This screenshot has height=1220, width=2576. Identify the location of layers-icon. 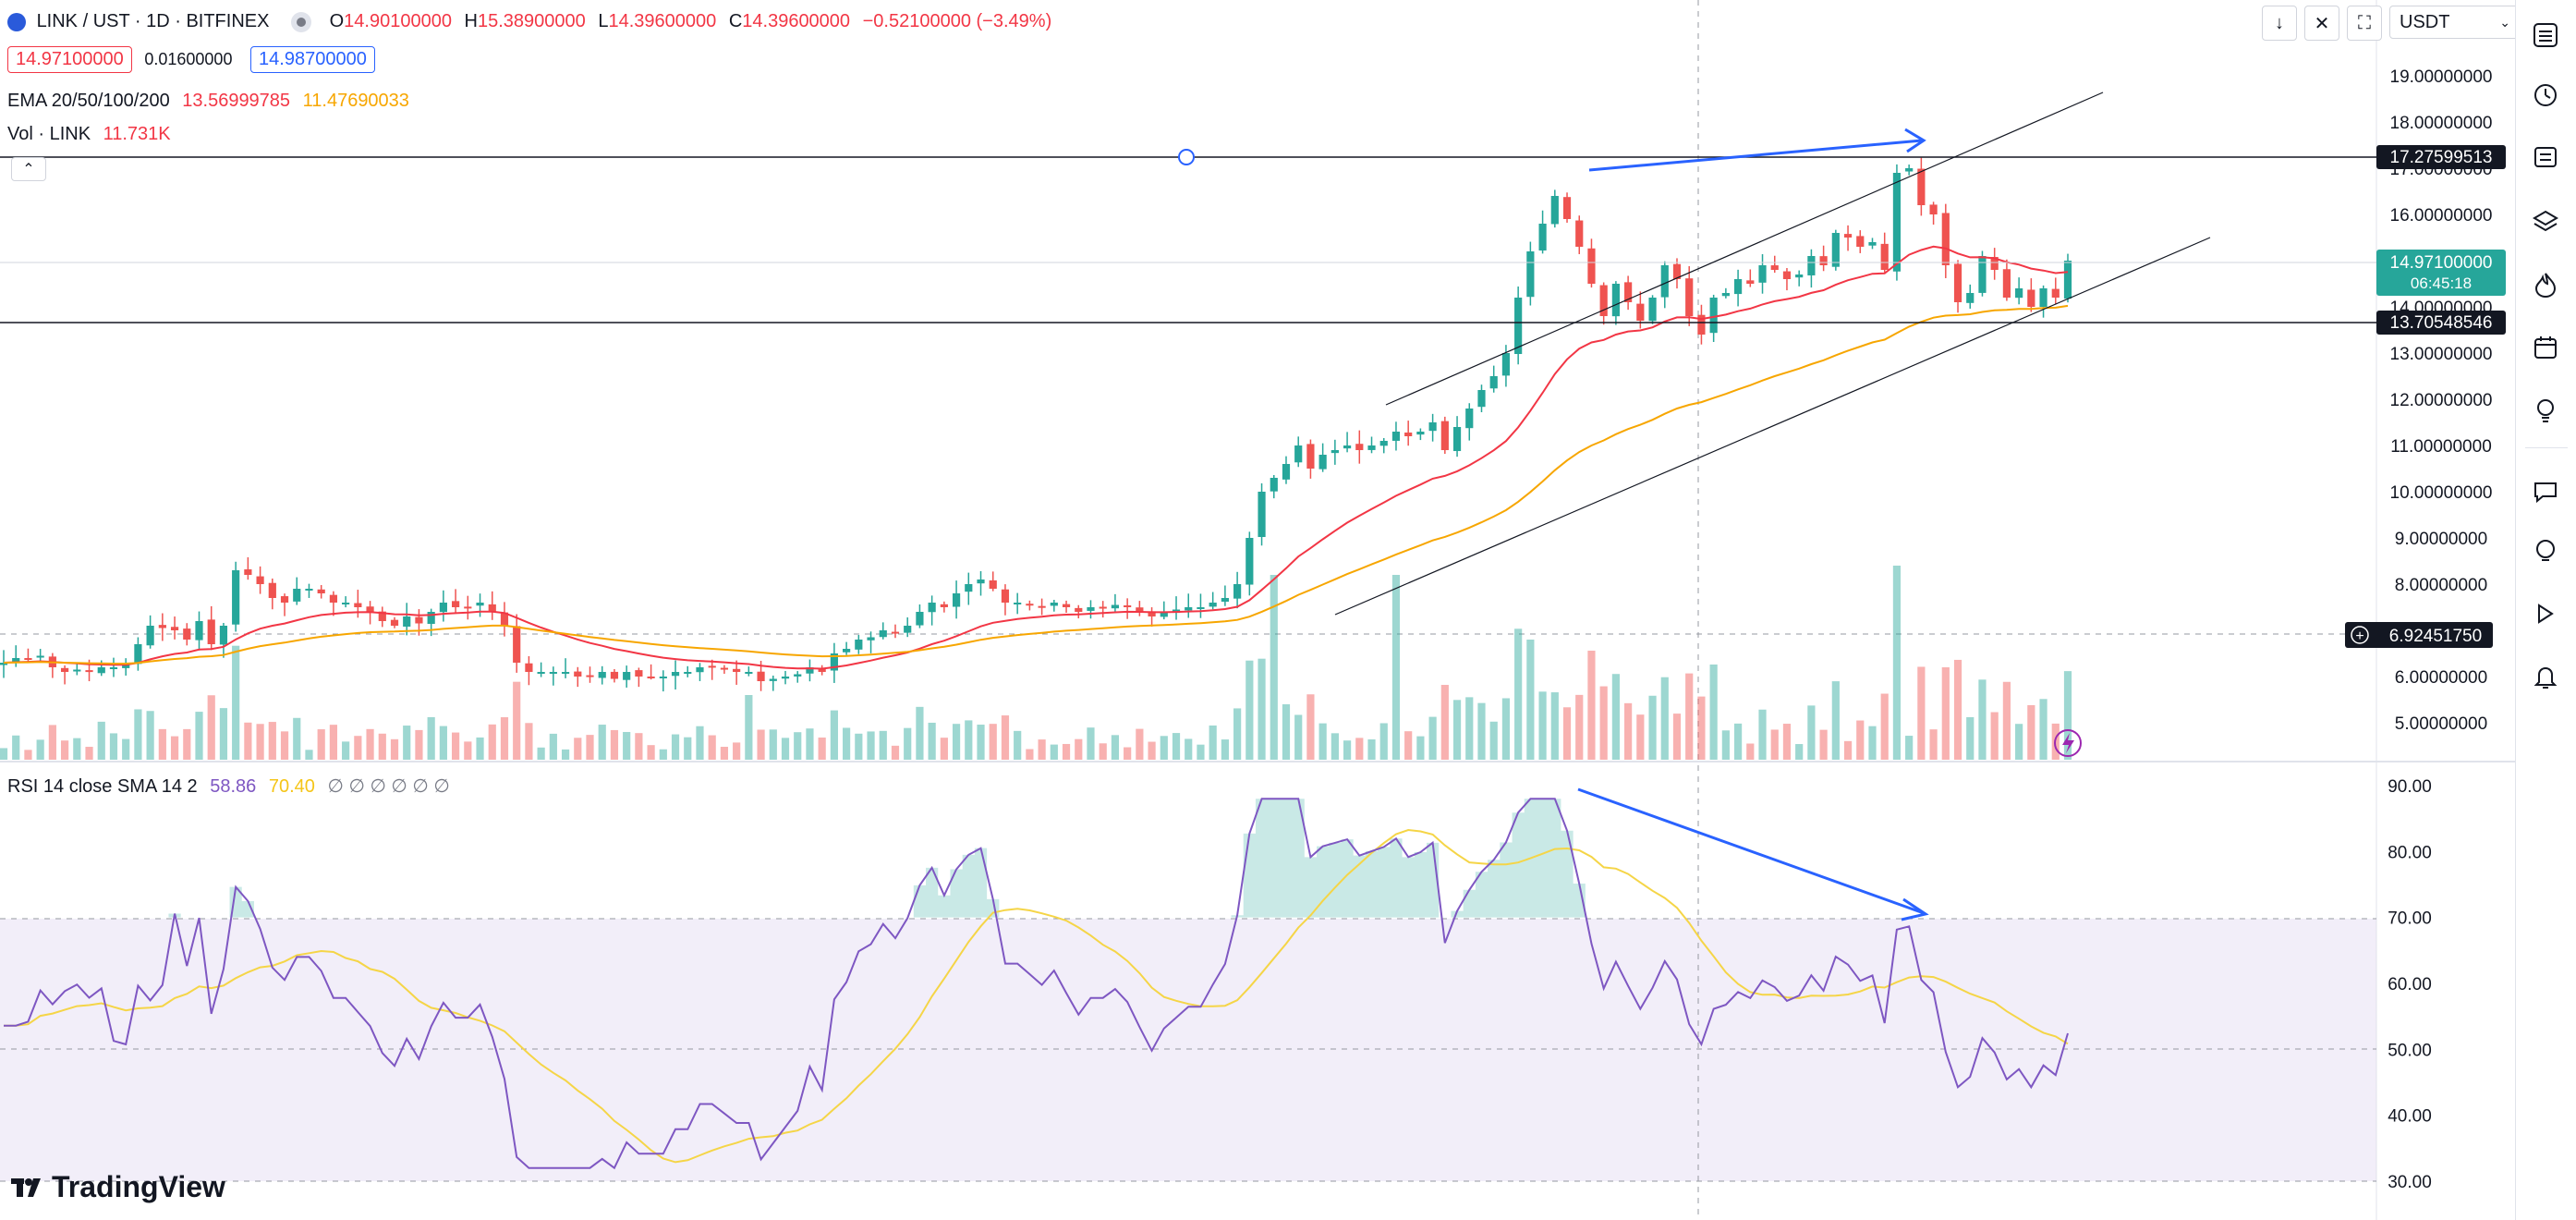
(2545, 221).